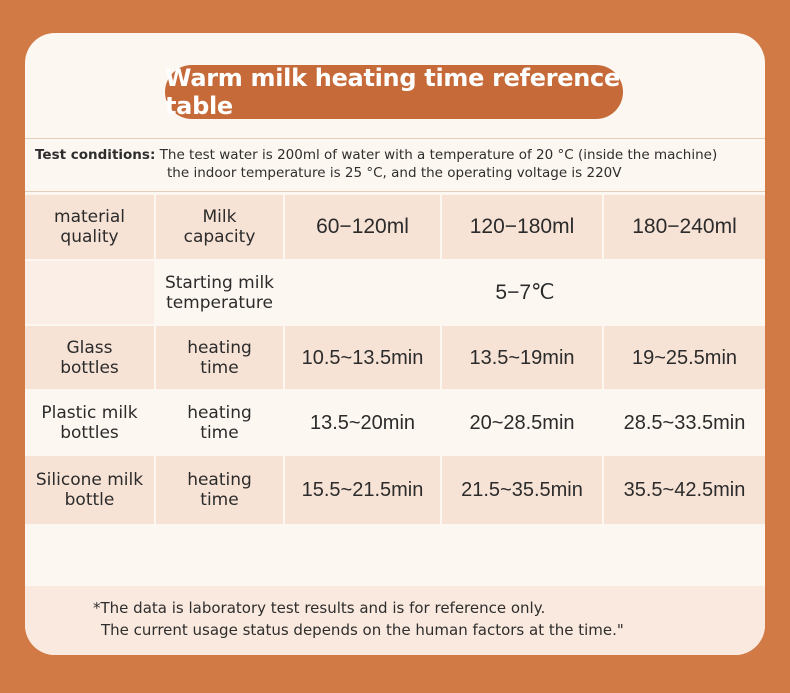 Image resolution: width=790 pixels, height=693 pixels. I want to click on start-row-label-cell: Starting milk temperature, so click(219, 292).